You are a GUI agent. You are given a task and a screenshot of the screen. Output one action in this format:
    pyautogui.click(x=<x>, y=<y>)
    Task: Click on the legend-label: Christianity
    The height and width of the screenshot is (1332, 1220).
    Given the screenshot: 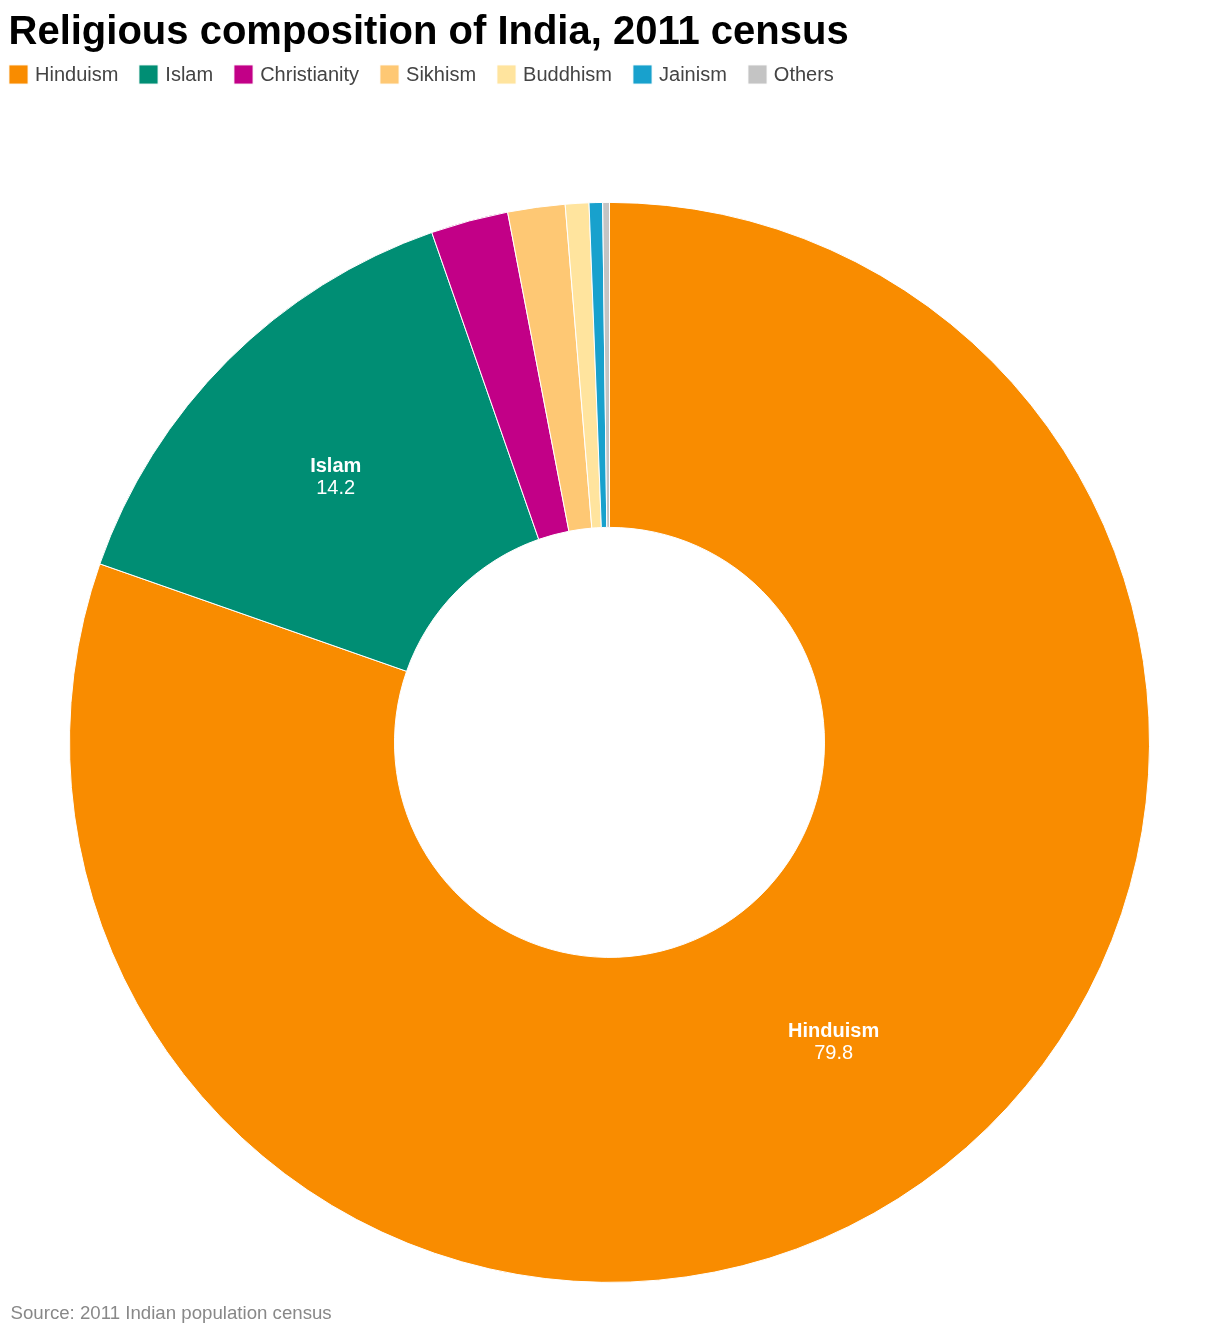 What is the action you would take?
    pyautogui.click(x=310, y=74)
    